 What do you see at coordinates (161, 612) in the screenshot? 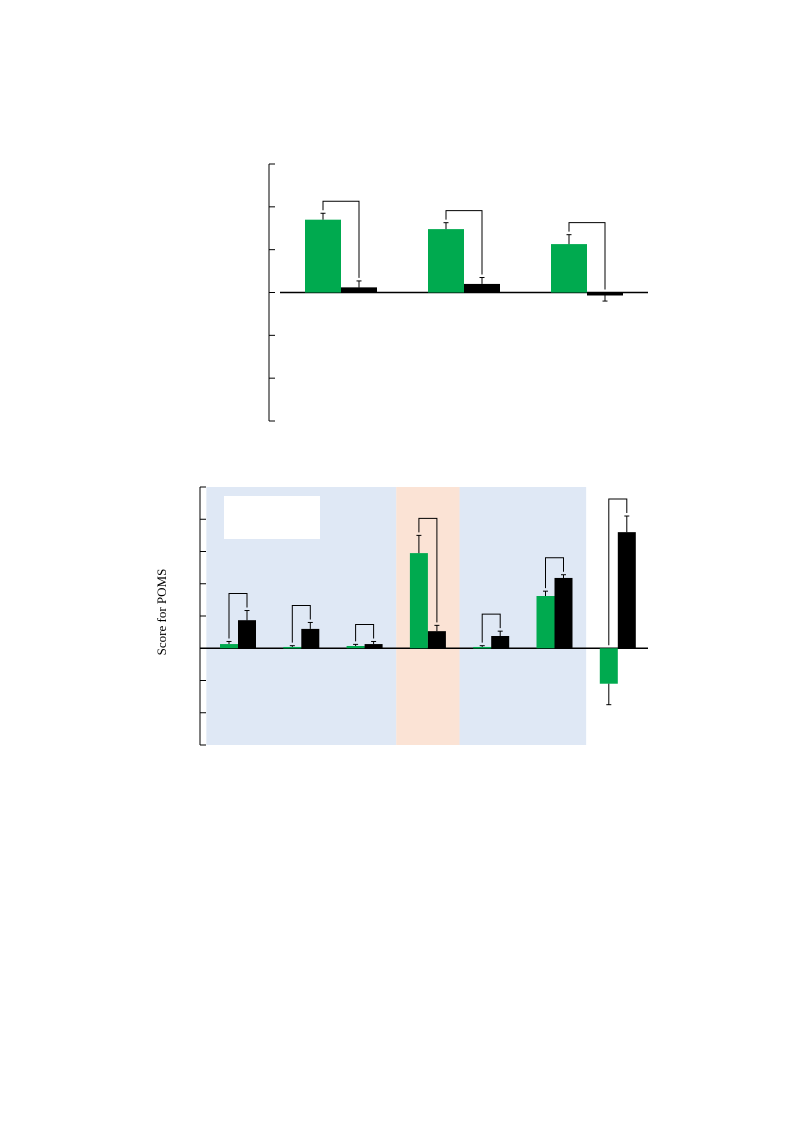
I see `y-axis-label: Score for POMS` at bounding box center [161, 612].